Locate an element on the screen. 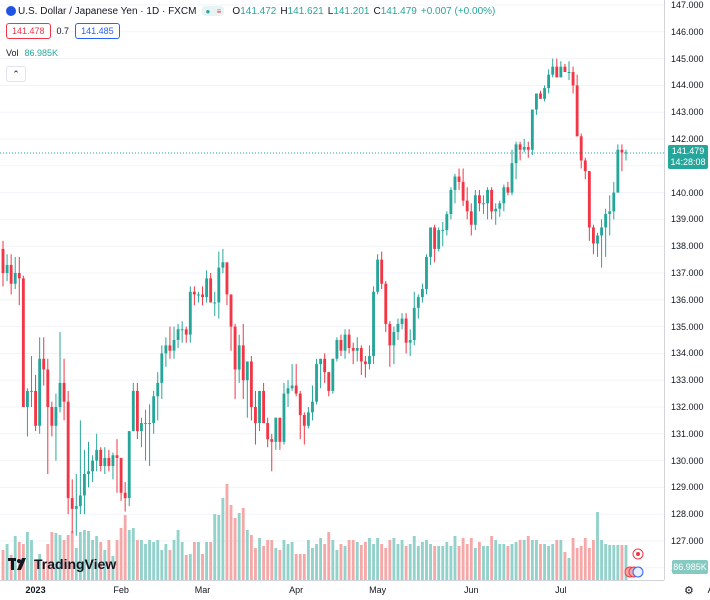 This screenshot has width=710, height=600. high-label: H is located at coordinates (284, 11).